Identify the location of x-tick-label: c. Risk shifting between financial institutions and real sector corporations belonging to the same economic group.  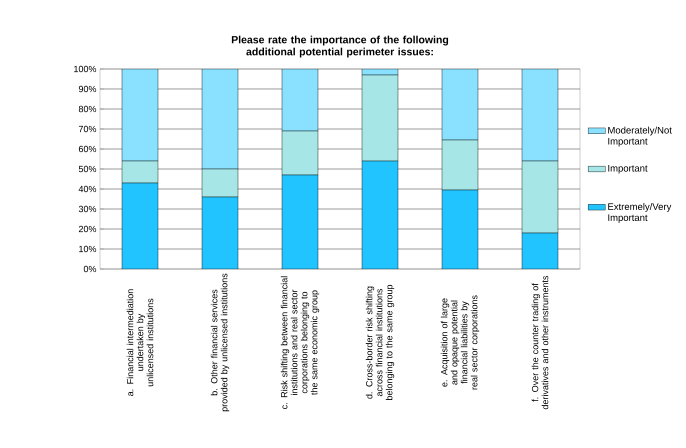
(300, 342).